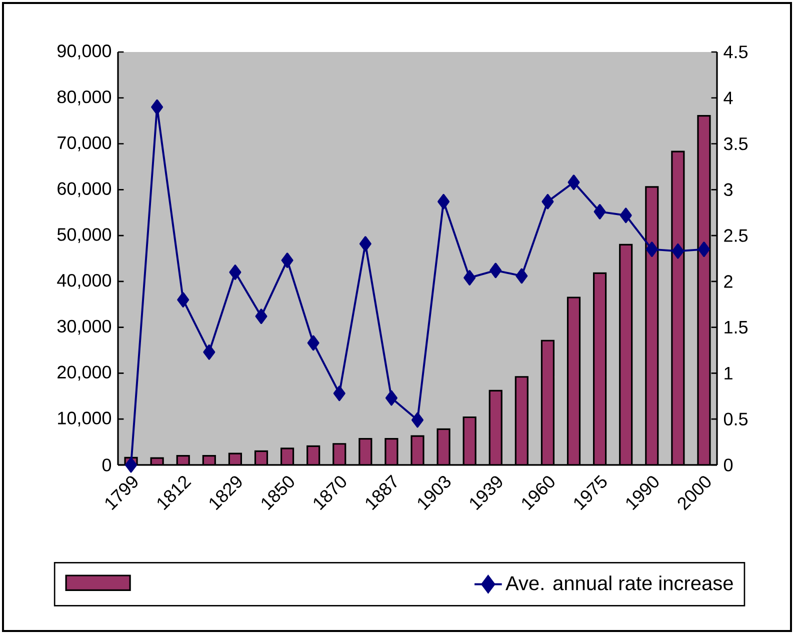 The width and height of the screenshot is (794, 634). I want to click on y2-tick-label: 2.5, so click(736, 235).